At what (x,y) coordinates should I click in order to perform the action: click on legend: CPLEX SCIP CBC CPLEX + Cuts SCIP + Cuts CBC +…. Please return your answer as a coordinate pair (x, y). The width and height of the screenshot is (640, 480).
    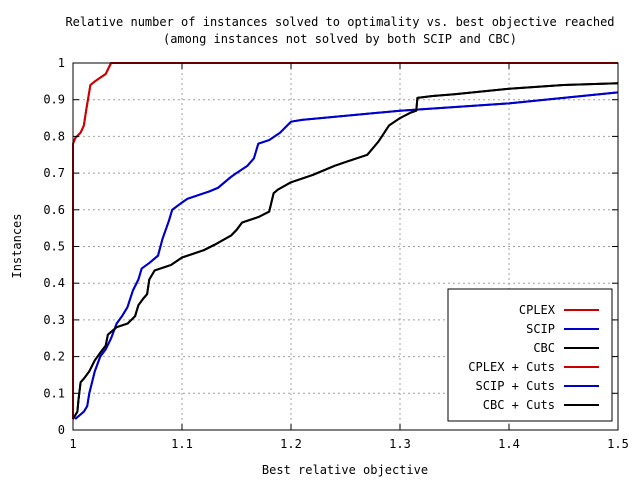
    Looking at the image, I should click on (530, 355).